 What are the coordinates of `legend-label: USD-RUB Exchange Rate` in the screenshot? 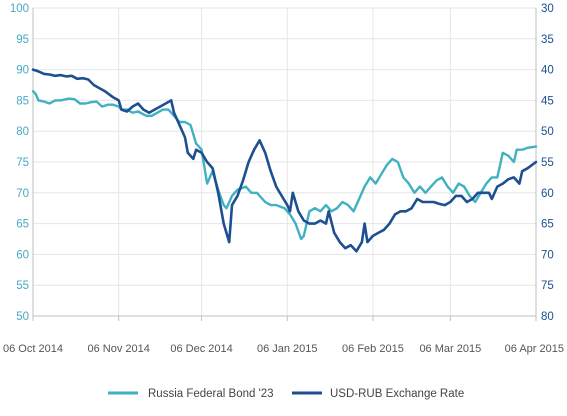 It's located at (397, 394).